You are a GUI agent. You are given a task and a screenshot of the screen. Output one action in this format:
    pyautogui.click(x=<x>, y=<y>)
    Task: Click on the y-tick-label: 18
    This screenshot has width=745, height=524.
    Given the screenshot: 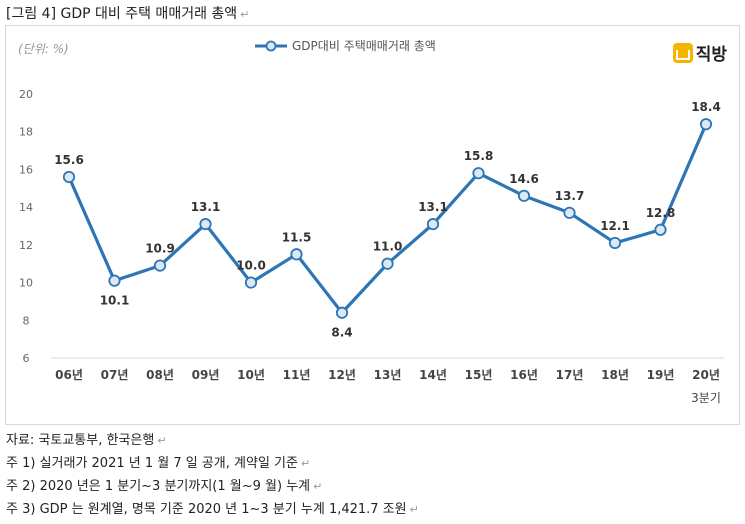 What is the action you would take?
    pyautogui.click(x=26, y=132)
    